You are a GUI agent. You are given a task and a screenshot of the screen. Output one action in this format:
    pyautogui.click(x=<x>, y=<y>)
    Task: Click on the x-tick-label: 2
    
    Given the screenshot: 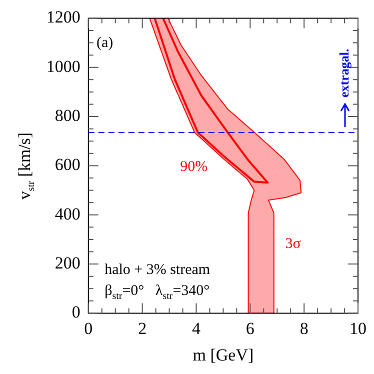 What is the action you would take?
    pyautogui.click(x=142, y=328)
    